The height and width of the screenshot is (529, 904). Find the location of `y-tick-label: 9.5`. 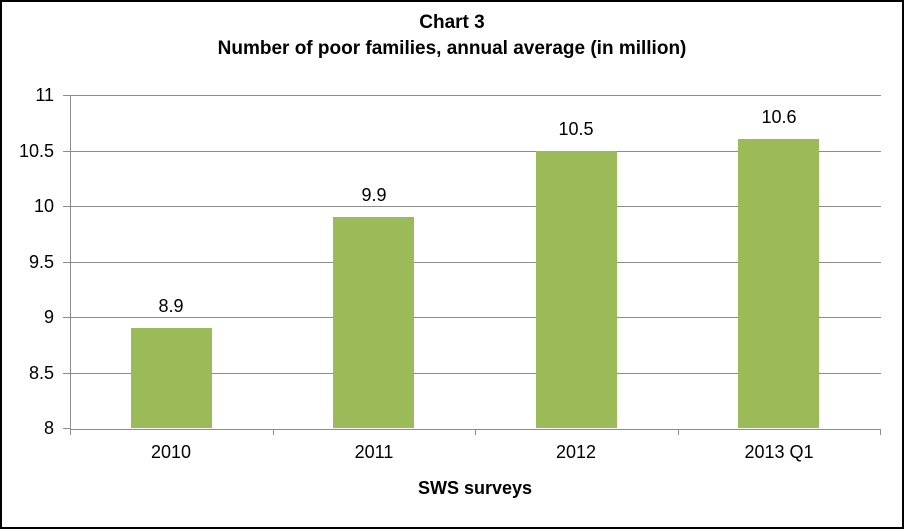

y-tick-label: 9.5 is located at coordinates (41, 262).